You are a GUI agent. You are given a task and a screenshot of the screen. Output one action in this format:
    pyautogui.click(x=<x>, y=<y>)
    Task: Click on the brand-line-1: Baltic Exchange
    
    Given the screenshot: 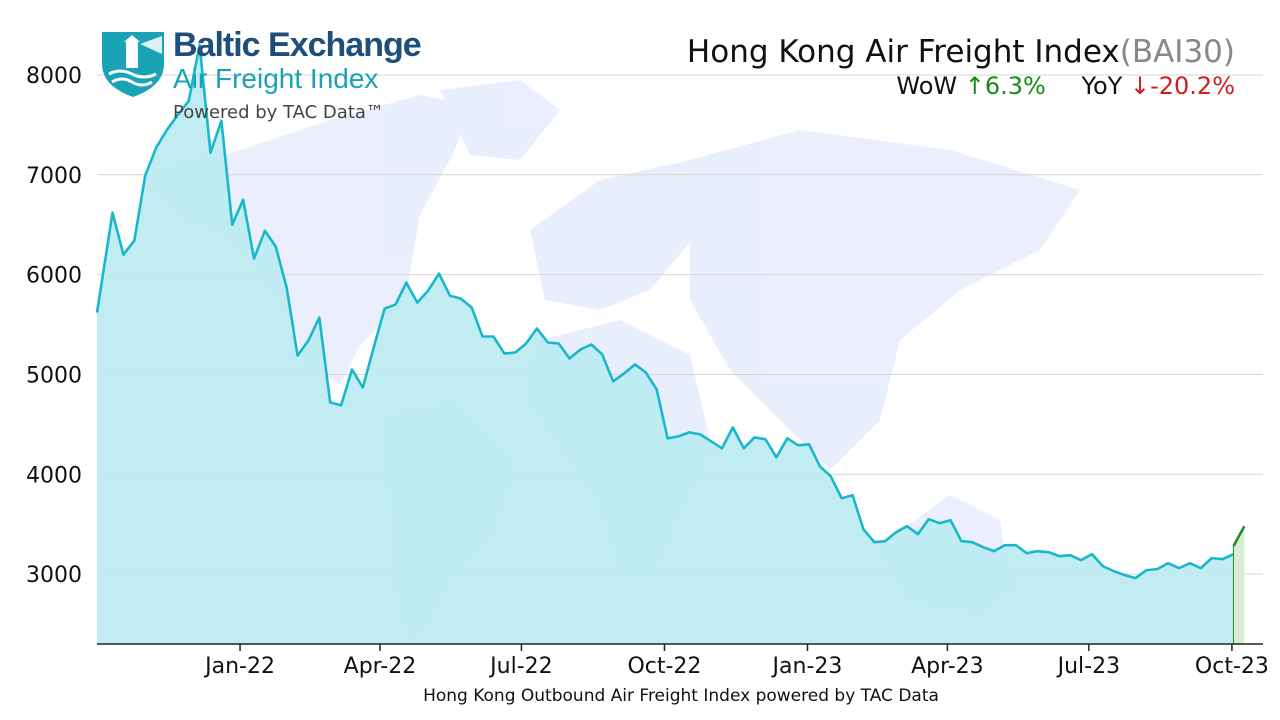 What is the action you would take?
    pyautogui.click(x=297, y=45)
    